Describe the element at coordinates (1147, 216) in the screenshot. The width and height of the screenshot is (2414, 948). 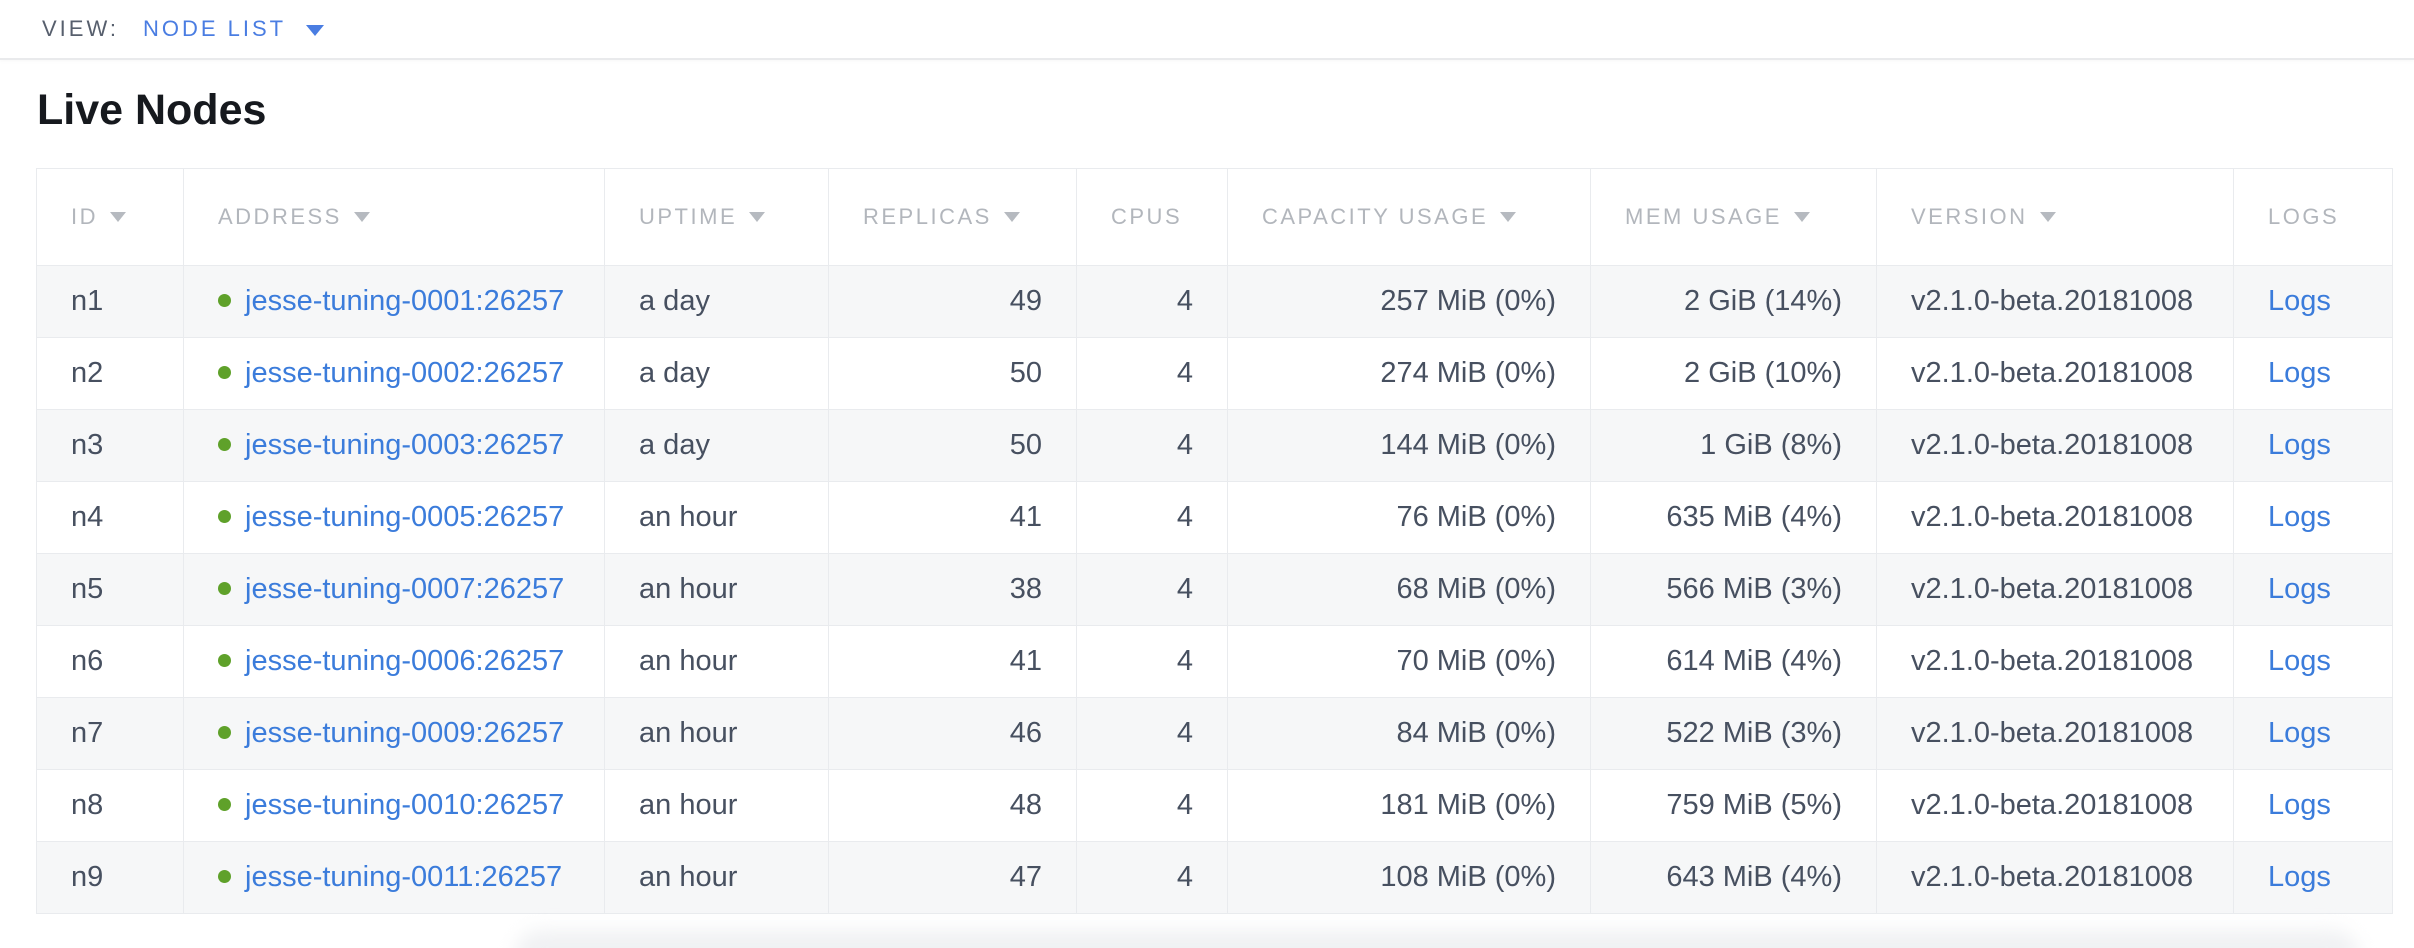
I see `column-header-label: CPUS` at that location.